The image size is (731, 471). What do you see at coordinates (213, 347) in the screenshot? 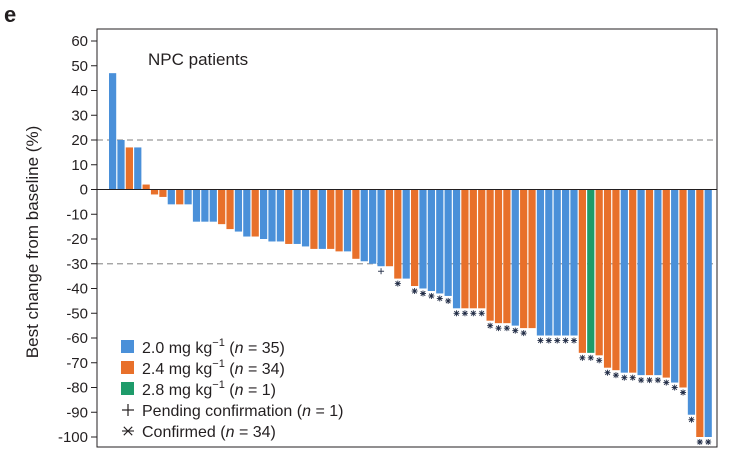
I see `legend-label: 2.0 mg kg−1 (n = 35)` at bounding box center [213, 347].